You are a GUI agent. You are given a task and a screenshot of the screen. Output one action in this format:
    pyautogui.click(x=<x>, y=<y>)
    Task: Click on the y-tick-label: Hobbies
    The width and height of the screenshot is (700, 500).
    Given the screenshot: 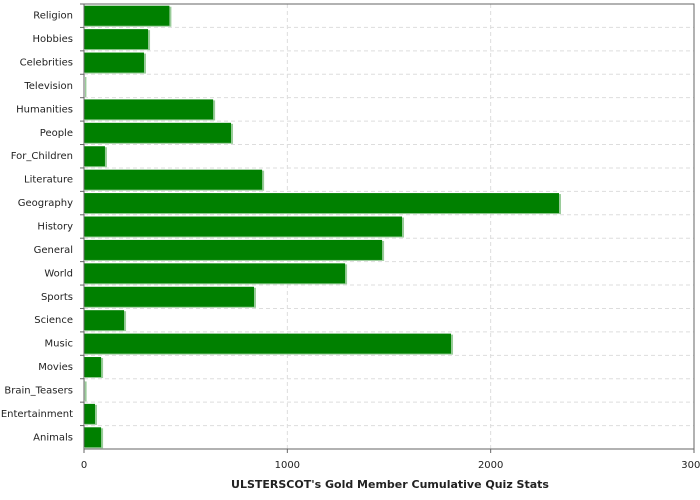 What is the action you would take?
    pyautogui.click(x=53, y=39)
    